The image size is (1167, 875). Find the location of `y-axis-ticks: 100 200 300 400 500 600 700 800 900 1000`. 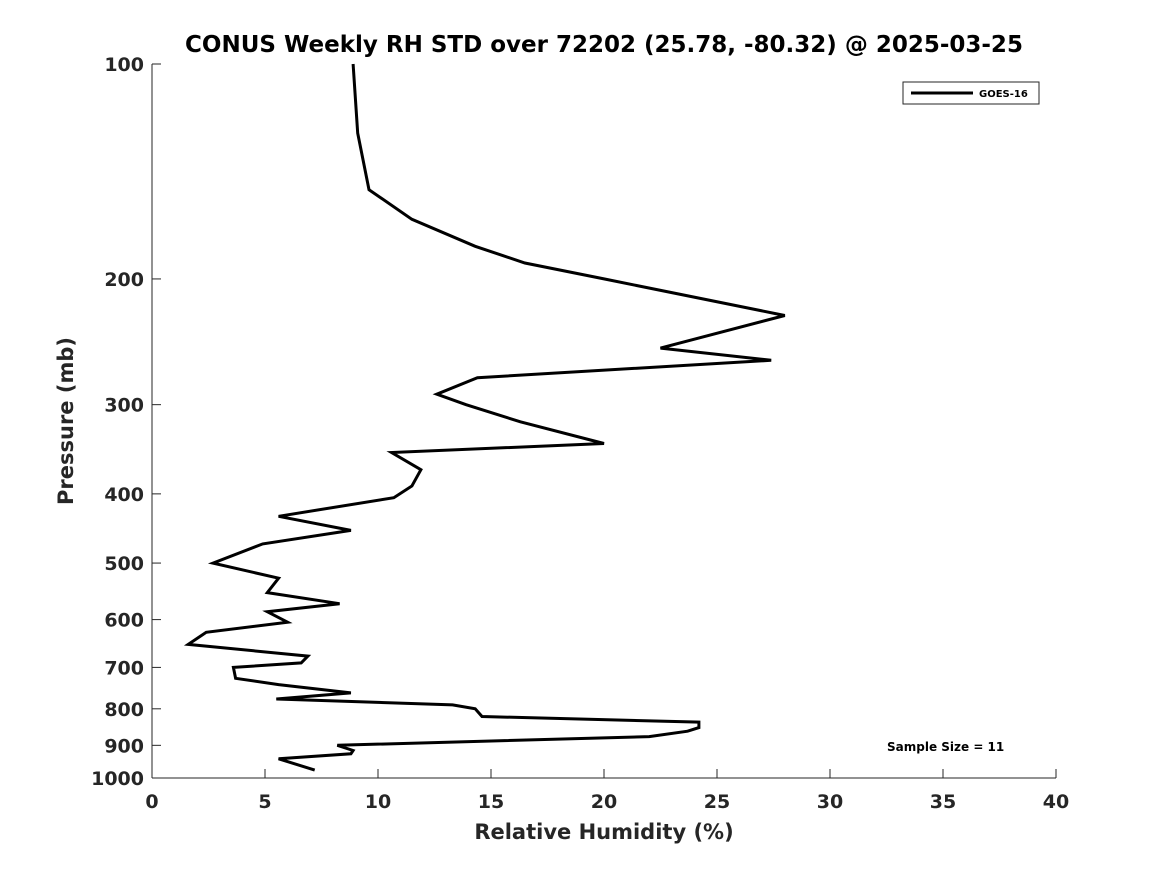

y-axis-ticks: 100 200 300 400 500 600 700 800 900 1000 is located at coordinates (126, 422).